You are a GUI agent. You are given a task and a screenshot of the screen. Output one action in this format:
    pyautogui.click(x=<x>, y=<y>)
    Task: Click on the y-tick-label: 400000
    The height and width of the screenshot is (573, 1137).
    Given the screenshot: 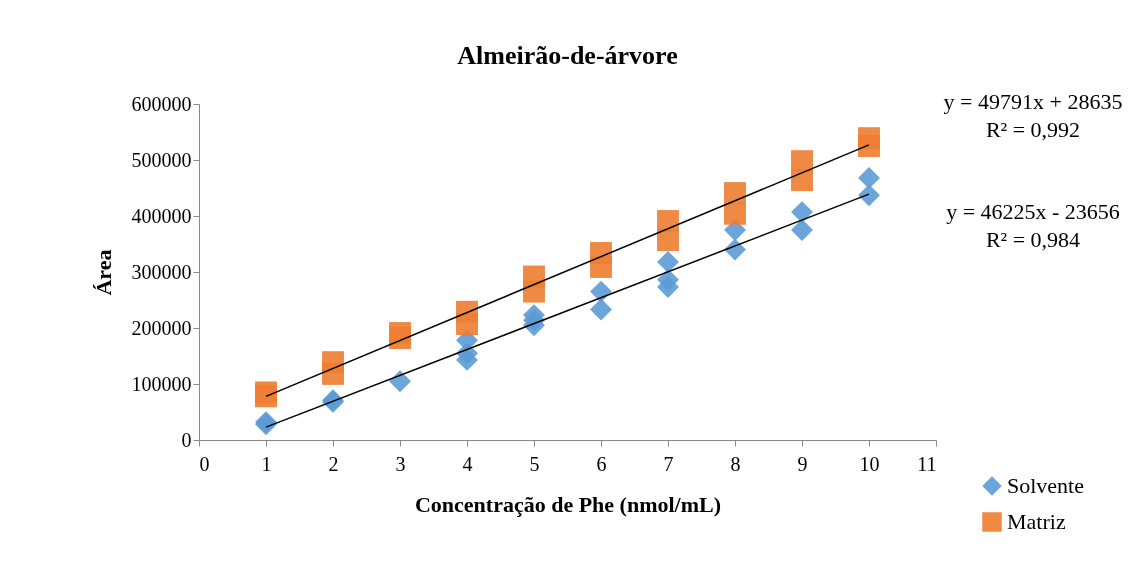 What is the action you would take?
    pyautogui.click(x=161, y=215)
    